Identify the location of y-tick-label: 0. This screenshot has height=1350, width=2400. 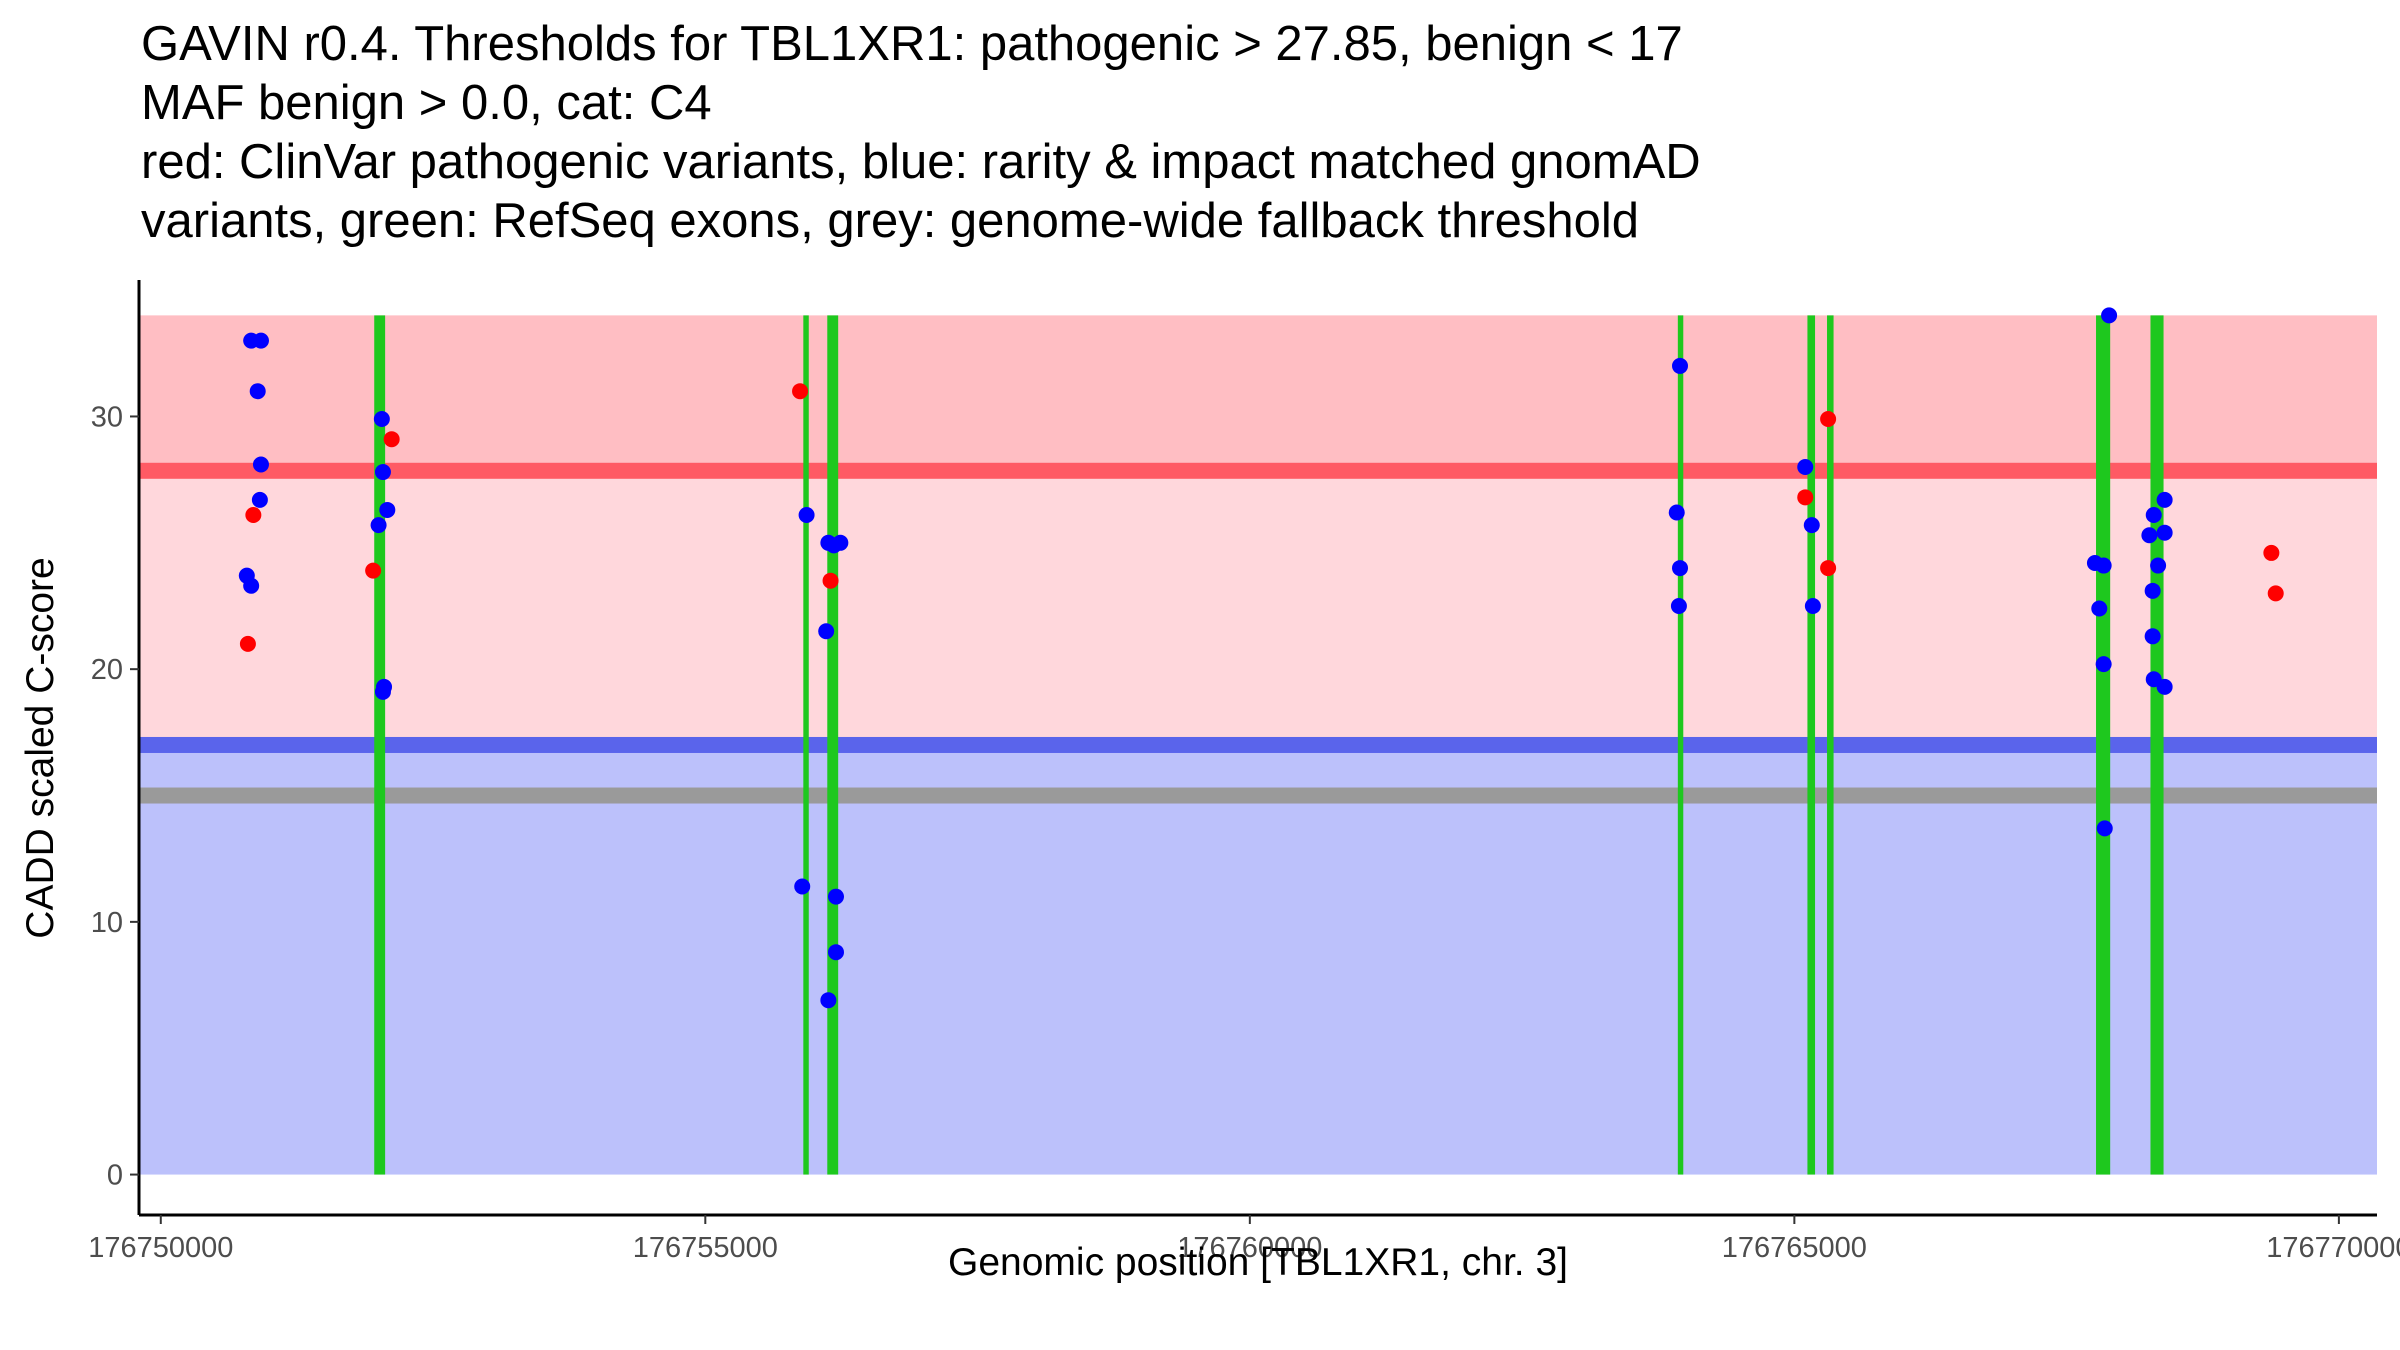
(115, 1176).